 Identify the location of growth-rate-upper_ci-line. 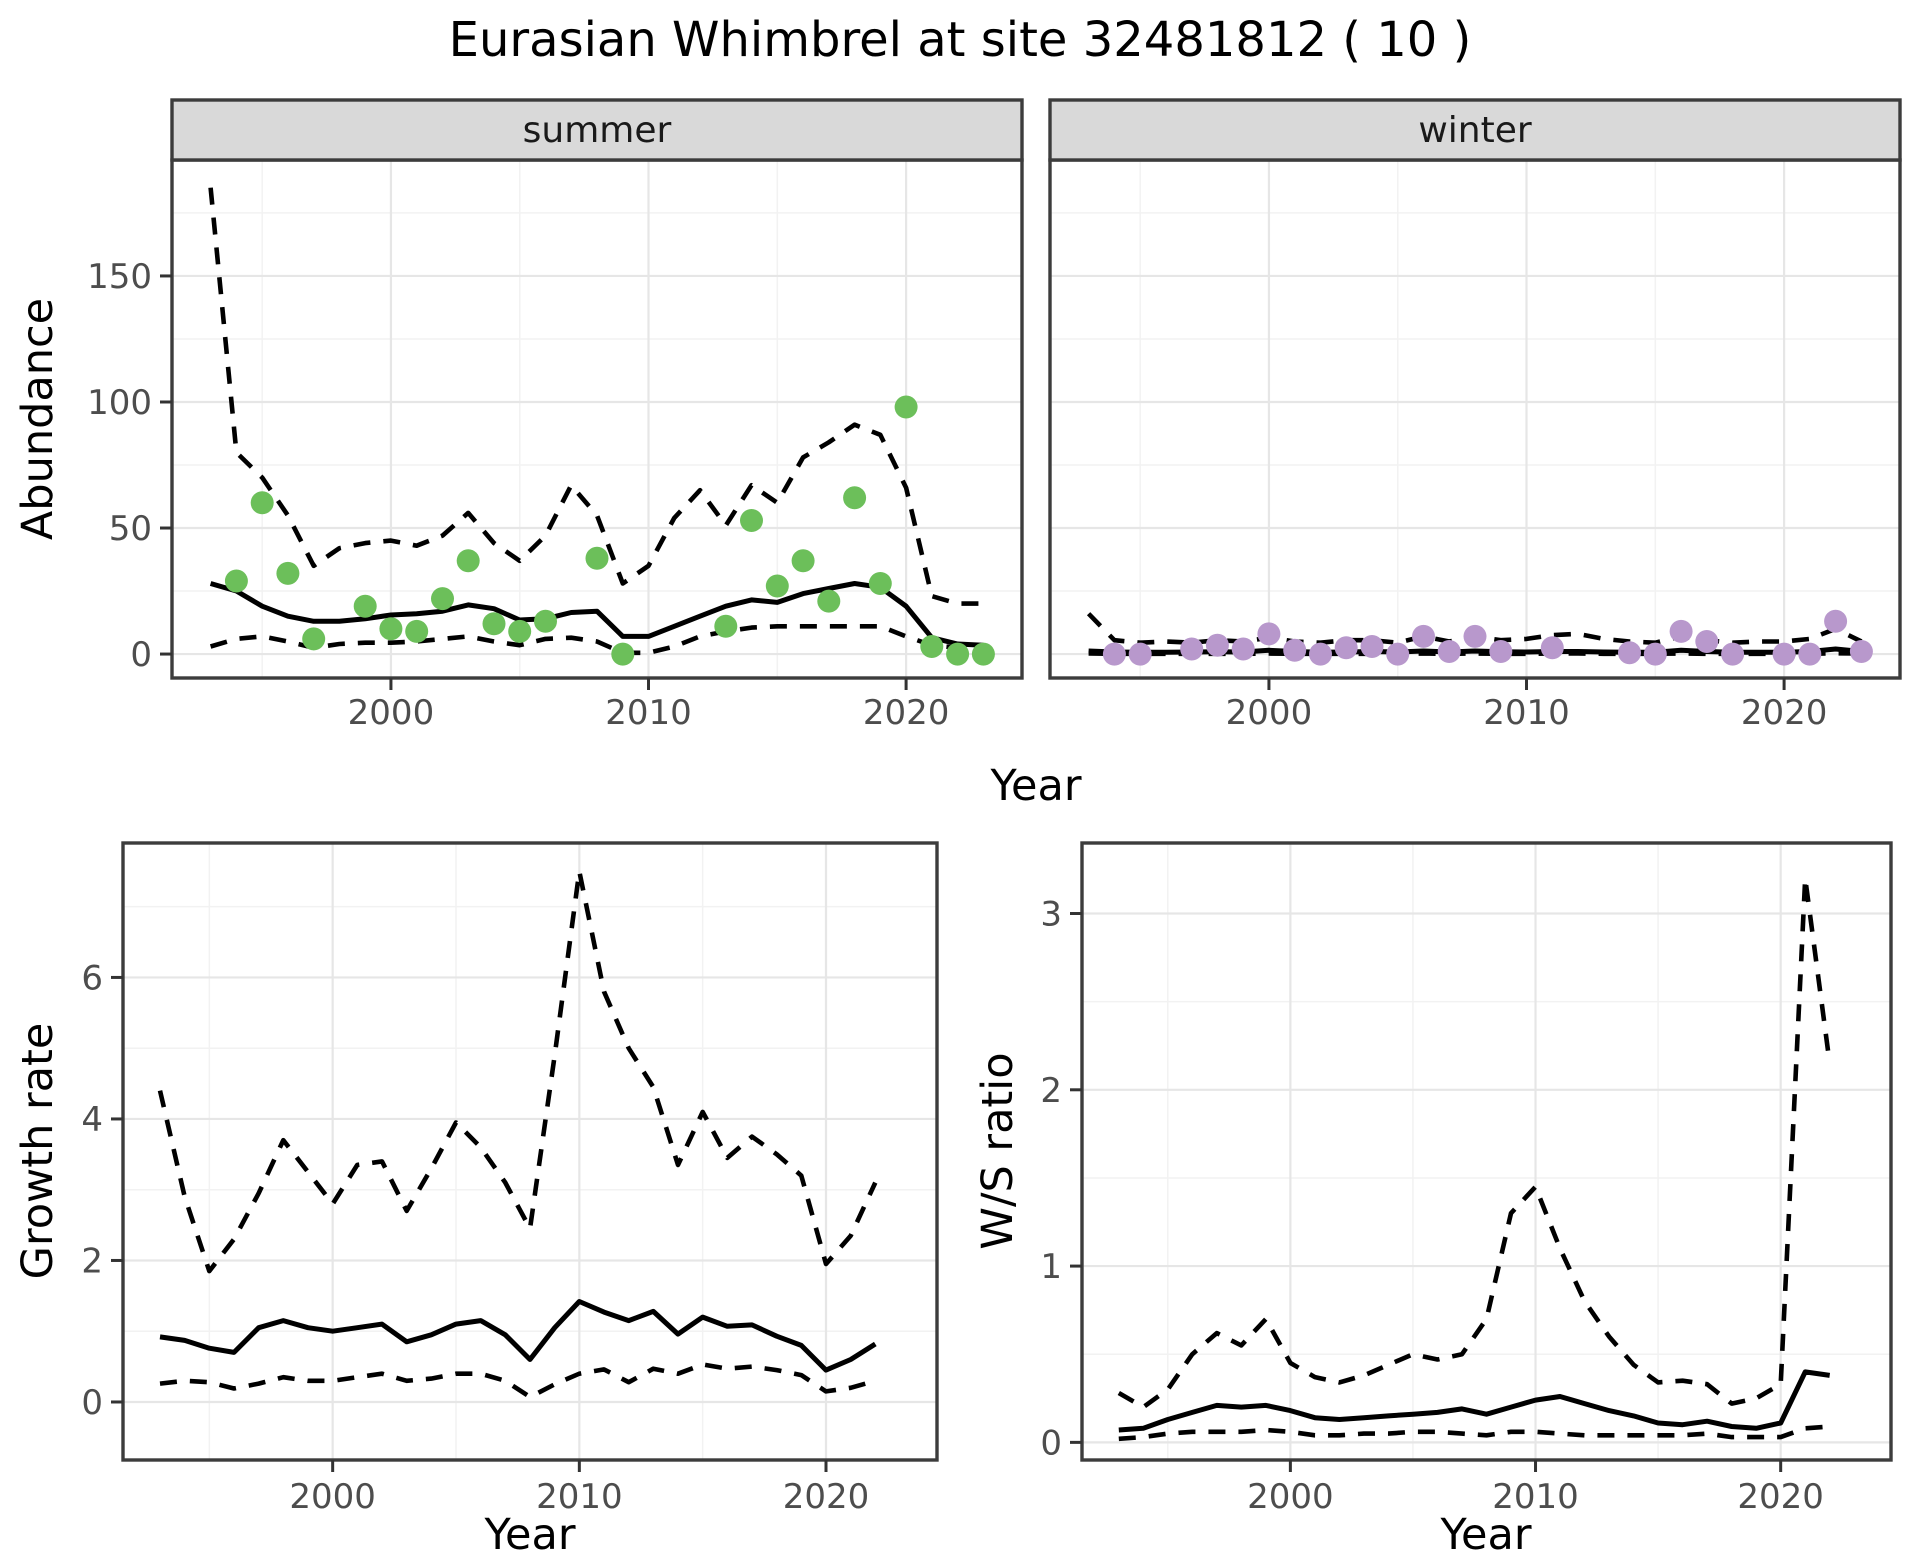
(517, 1071).